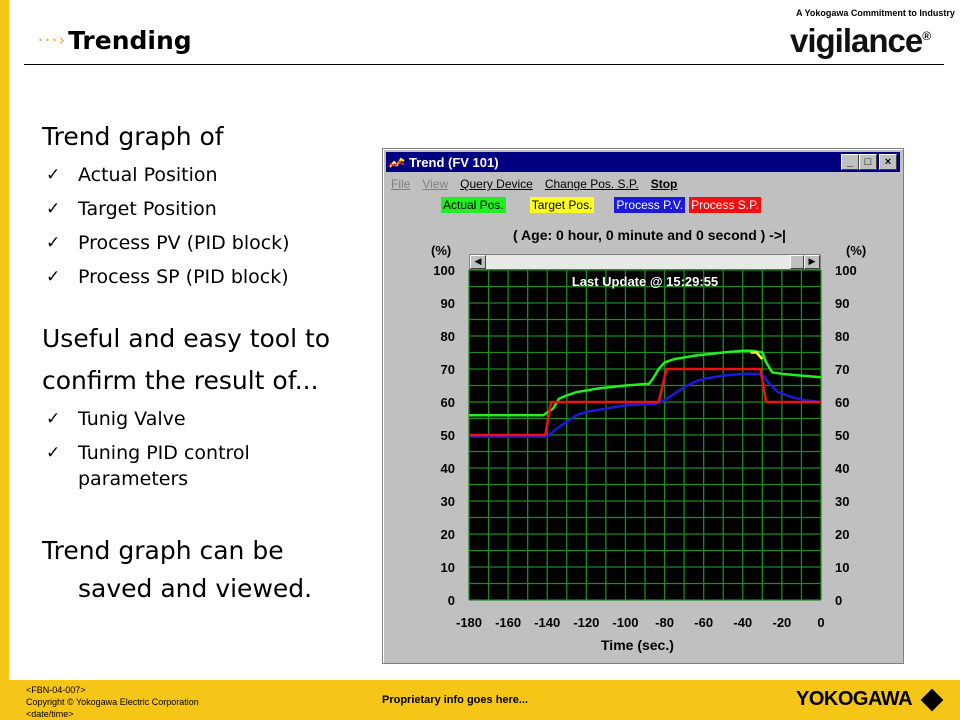 The height and width of the screenshot is (720, 960). Describe the element at coordinates (183, 277) in the screenshot. I see `list-item-text: Process SP (PID block)` at that location.